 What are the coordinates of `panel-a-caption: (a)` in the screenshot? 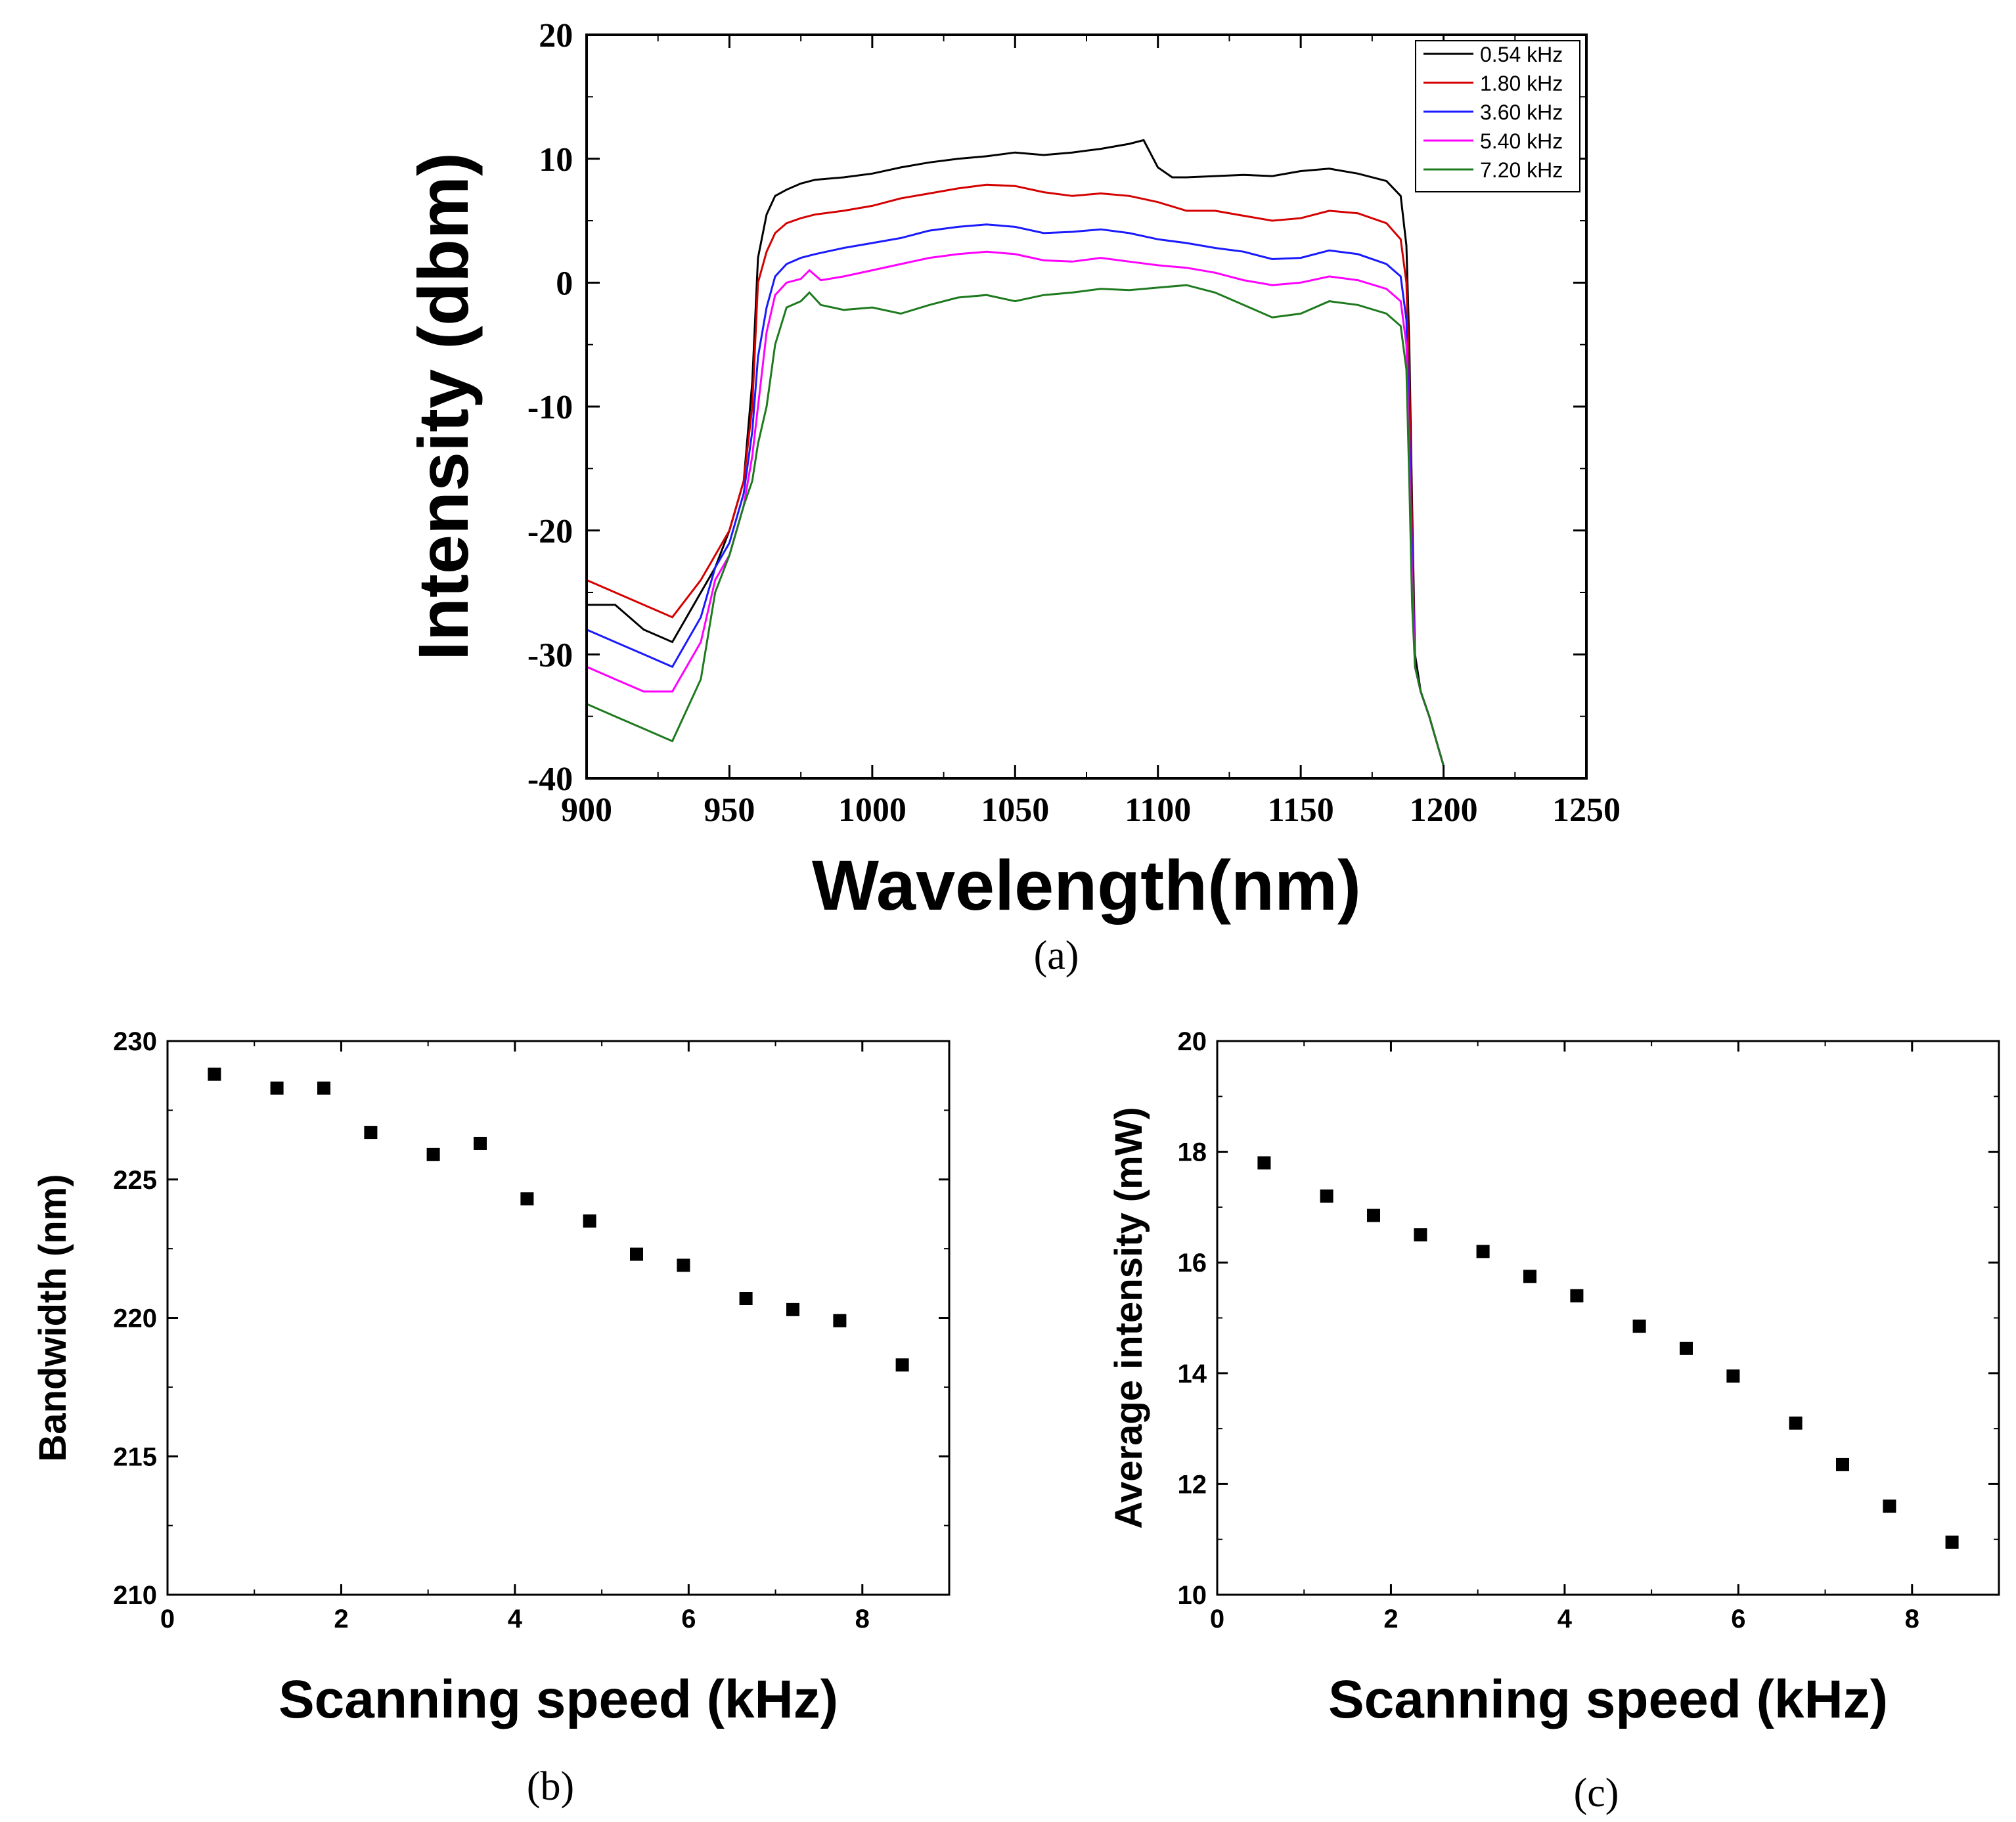 It's located at (1056, 956).